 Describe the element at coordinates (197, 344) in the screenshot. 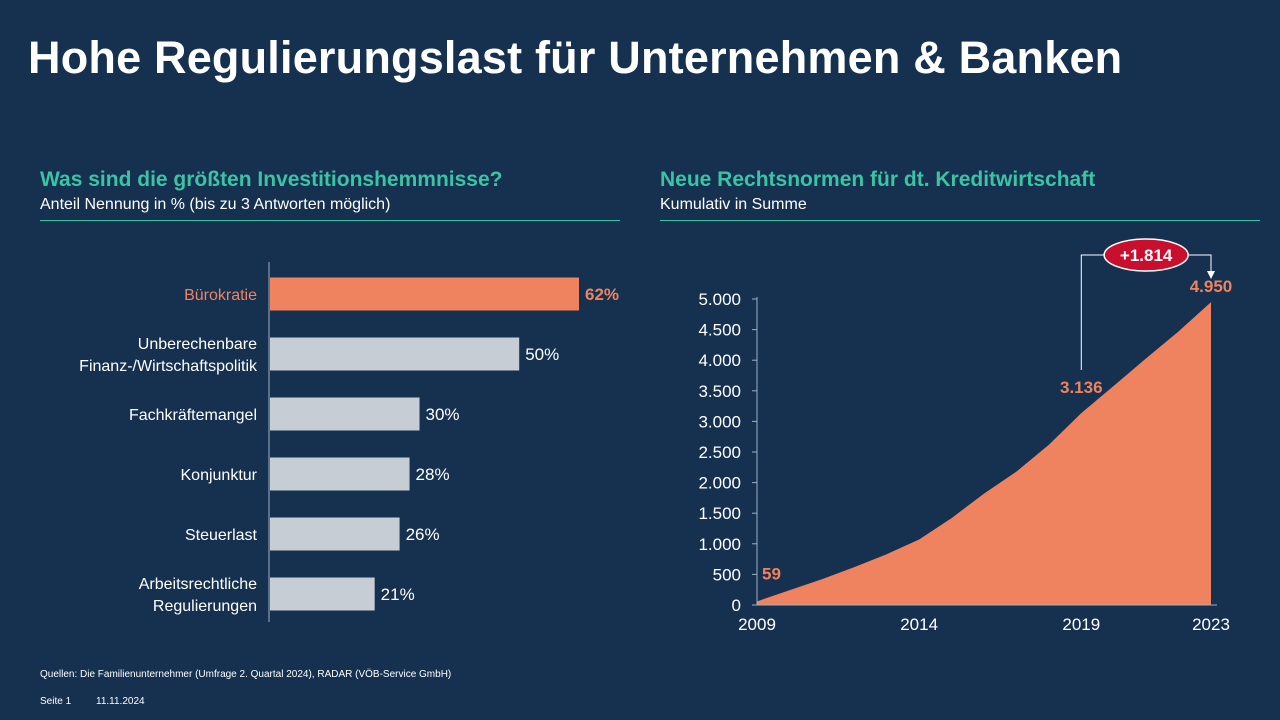

I see `bar-category-line: Unberechenbare` at that location.